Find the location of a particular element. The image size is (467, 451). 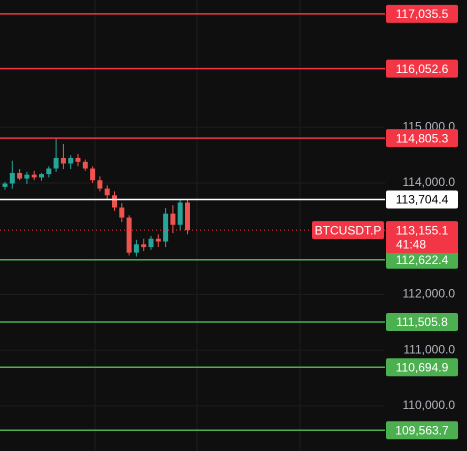

level-label: 111,505.8 is located at coordinates (422, 322).